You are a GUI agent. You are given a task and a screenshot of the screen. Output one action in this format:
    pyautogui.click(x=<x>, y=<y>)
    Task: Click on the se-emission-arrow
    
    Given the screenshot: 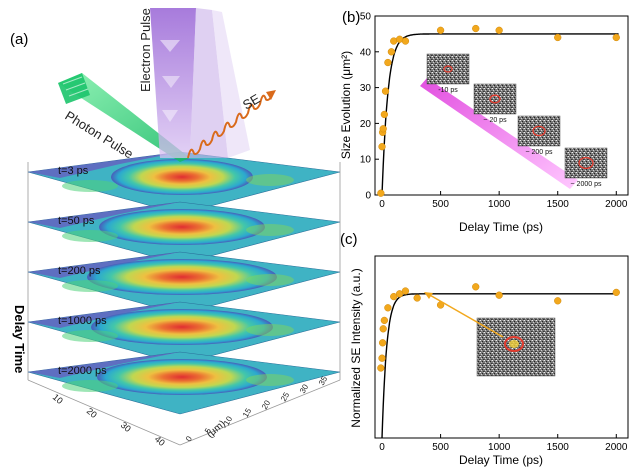 What is the action you would take?
    pyautogui.click(x=231, y=124)
    